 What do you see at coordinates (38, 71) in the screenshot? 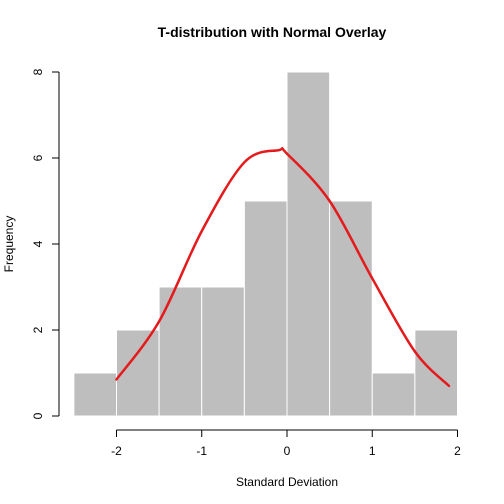
I see `y-tick-label: 8` at bounding box center [38, 71].